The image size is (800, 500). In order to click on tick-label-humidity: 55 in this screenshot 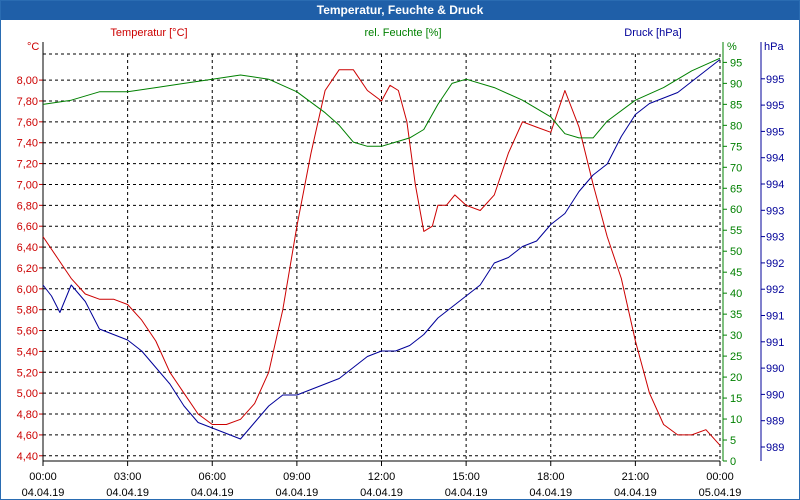, I will do `click(736, 231)`.